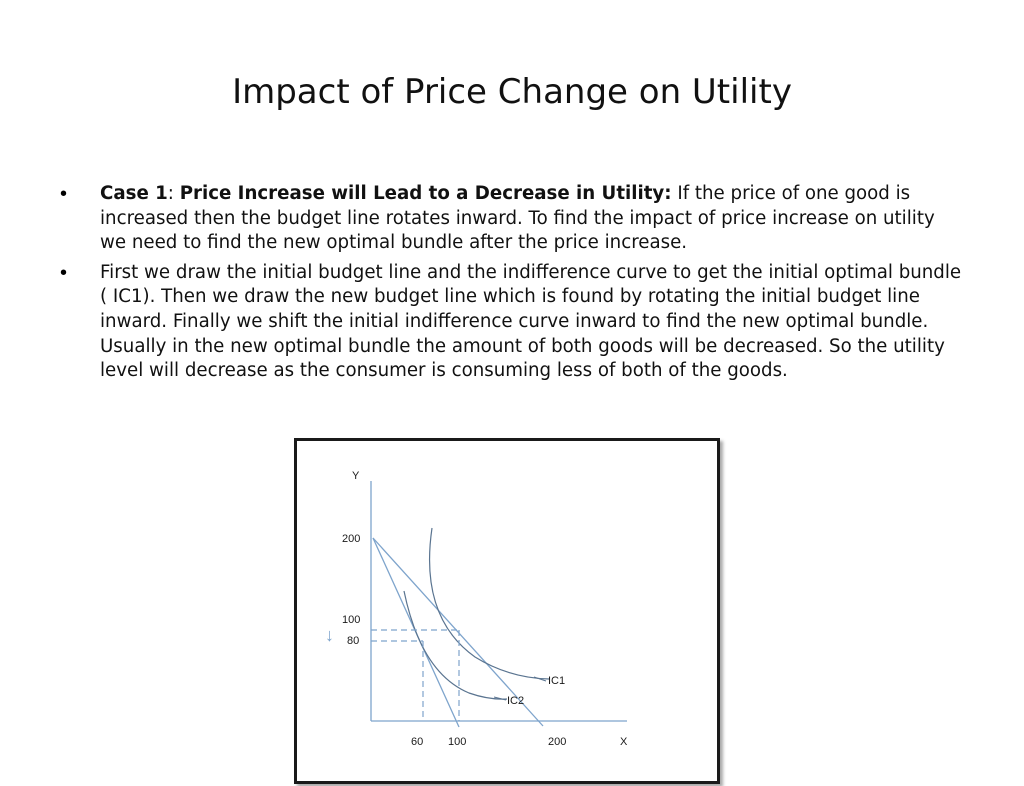 The image size is (1024, 786). Describe the element at coordinates (329, 635) in the screenshot. I see `decrease-arrow-icon: ↓` at that location.